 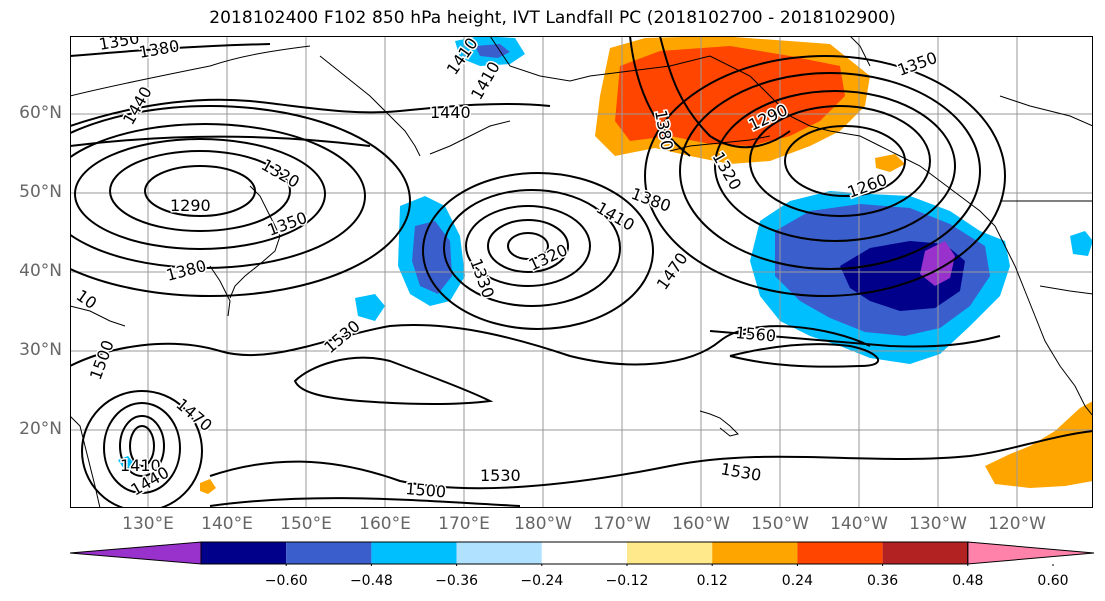 What do you see at coordinates (40, 350) in the screenshot?
I see `lat-label: 30°N` at bounding box center [40, 350].